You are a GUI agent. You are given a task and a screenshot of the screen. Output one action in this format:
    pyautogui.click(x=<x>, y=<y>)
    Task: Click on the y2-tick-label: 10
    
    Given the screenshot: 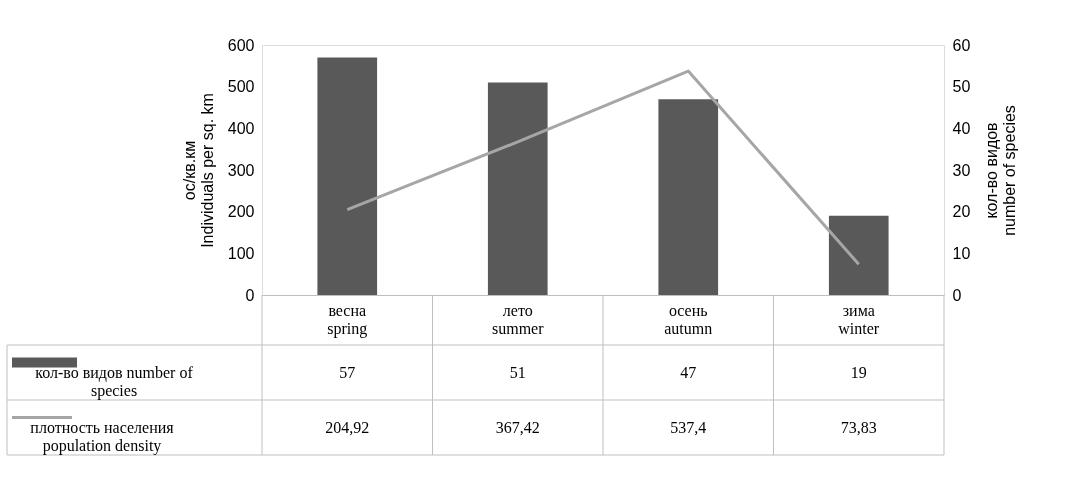 What is the action you would take?
    pyautogui.click(x=961, y=253)
    